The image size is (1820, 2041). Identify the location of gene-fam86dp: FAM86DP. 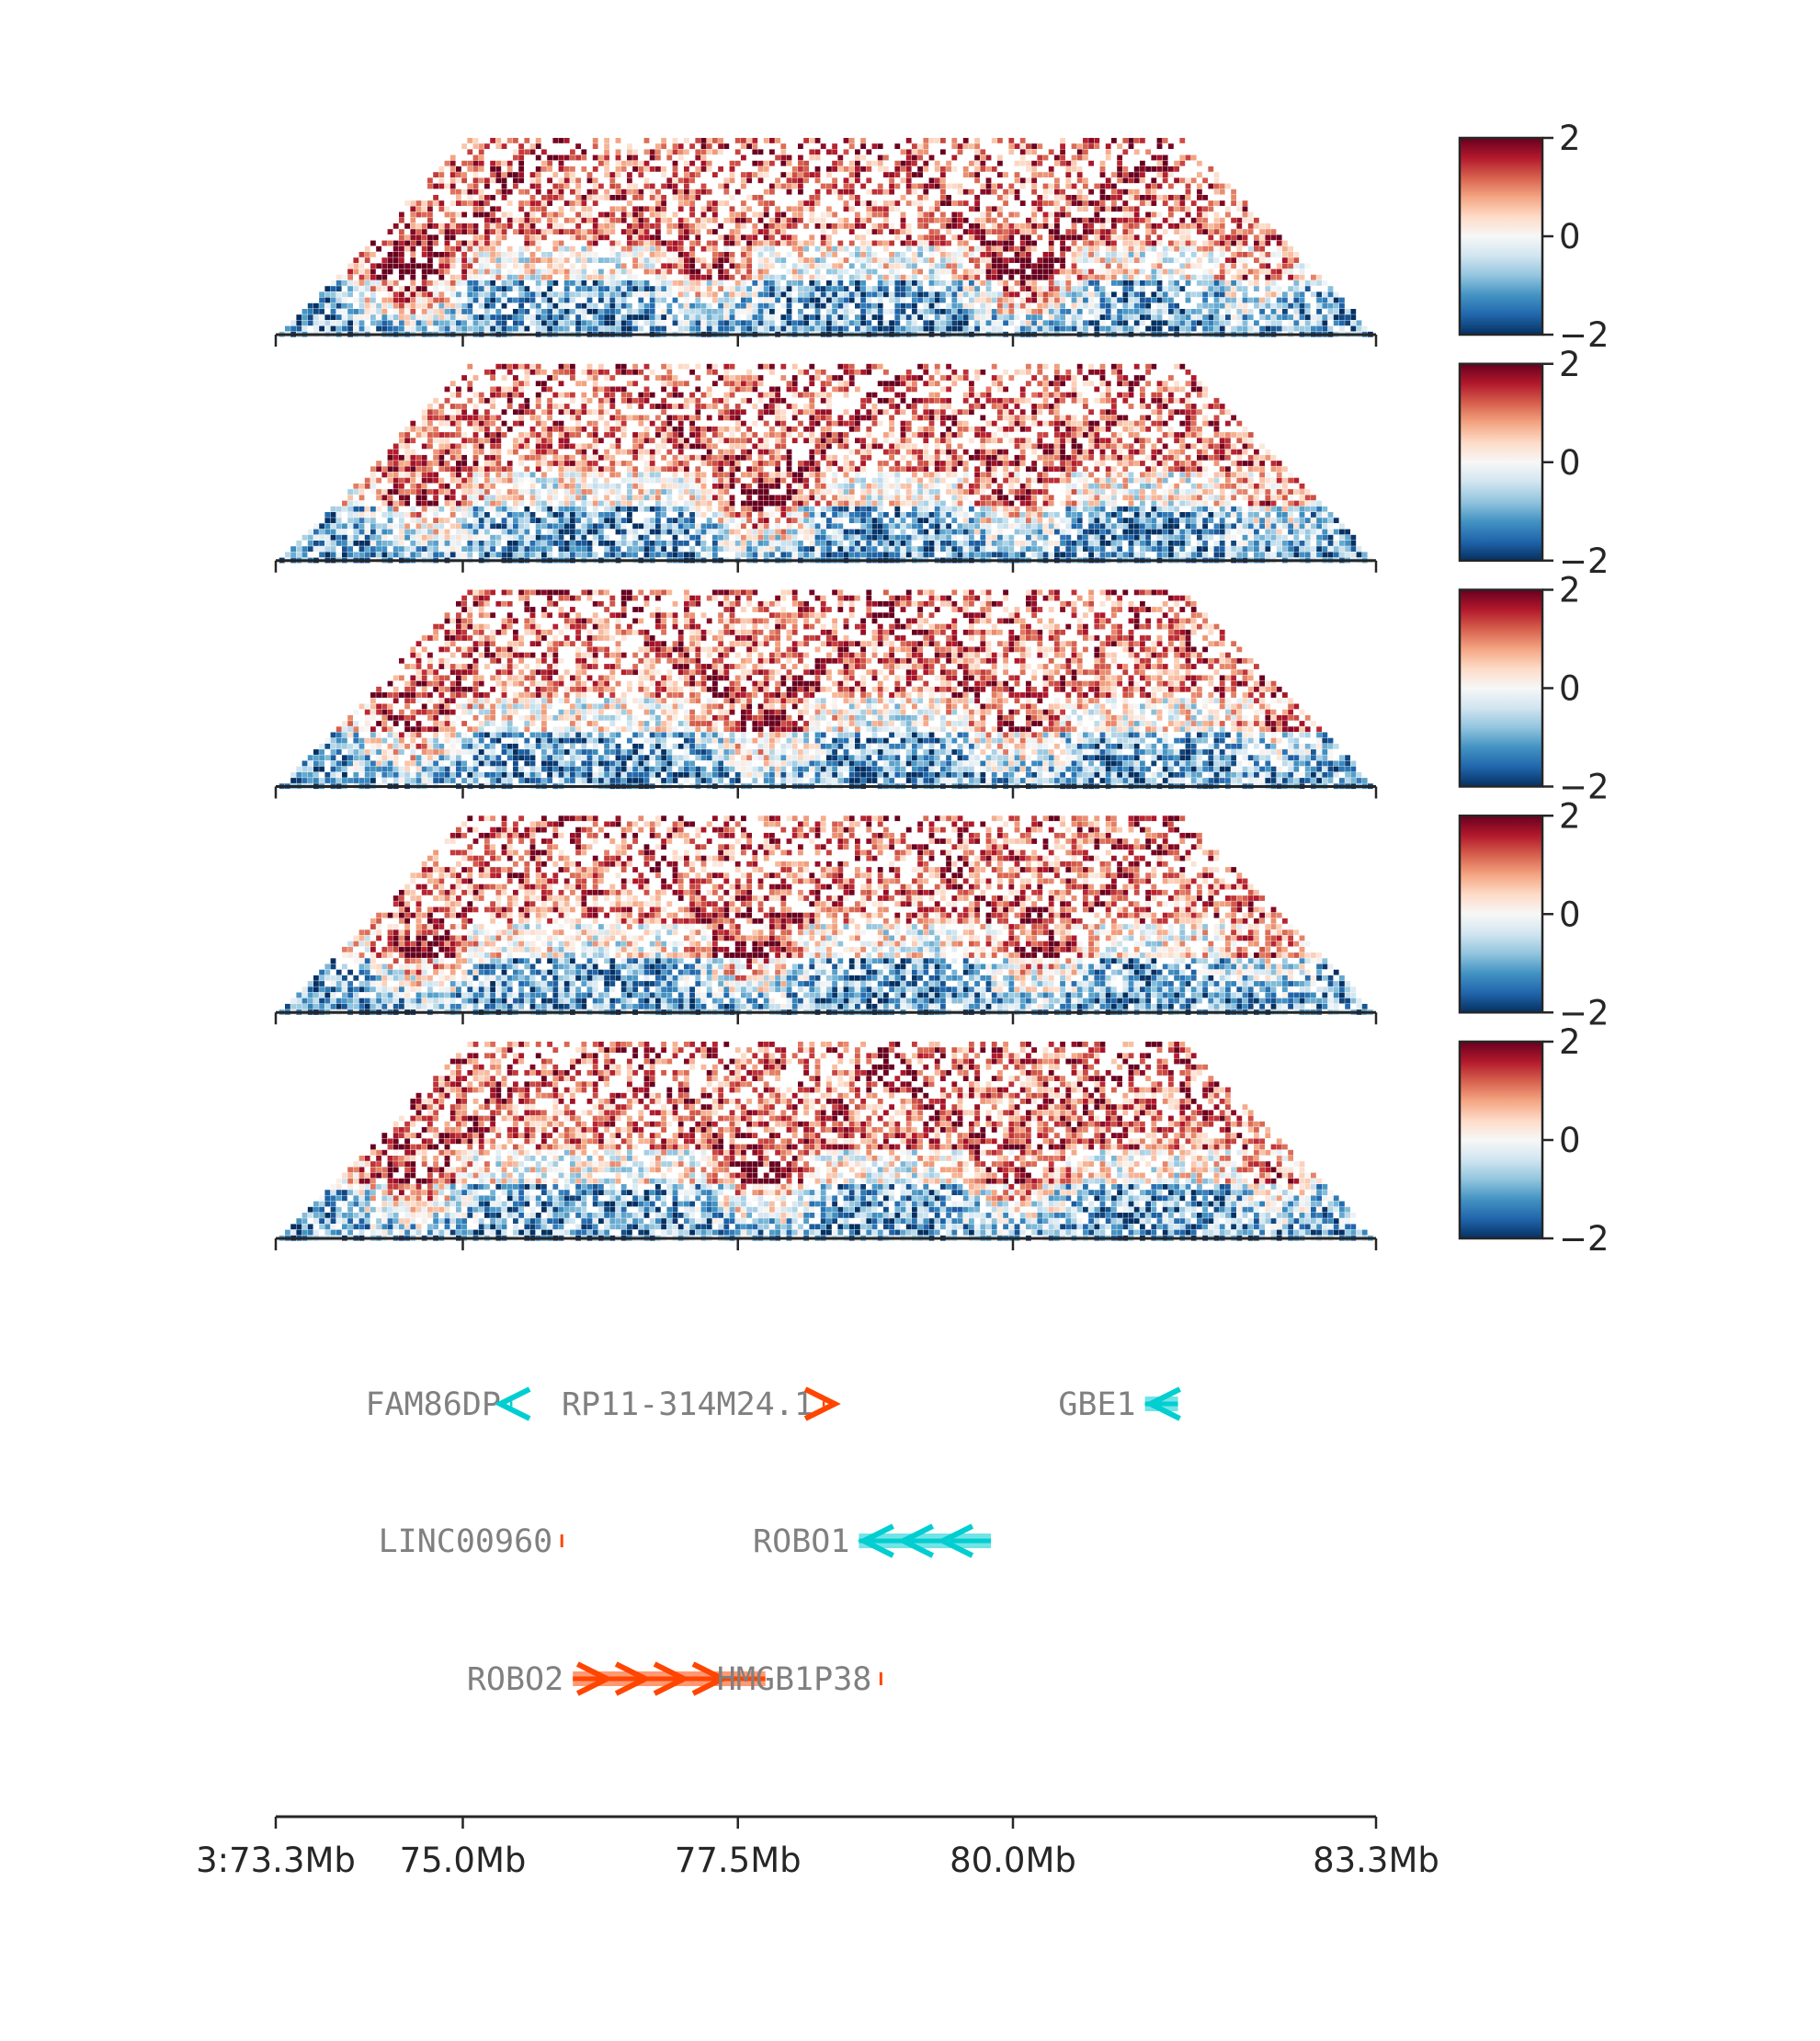
(448, 1404).